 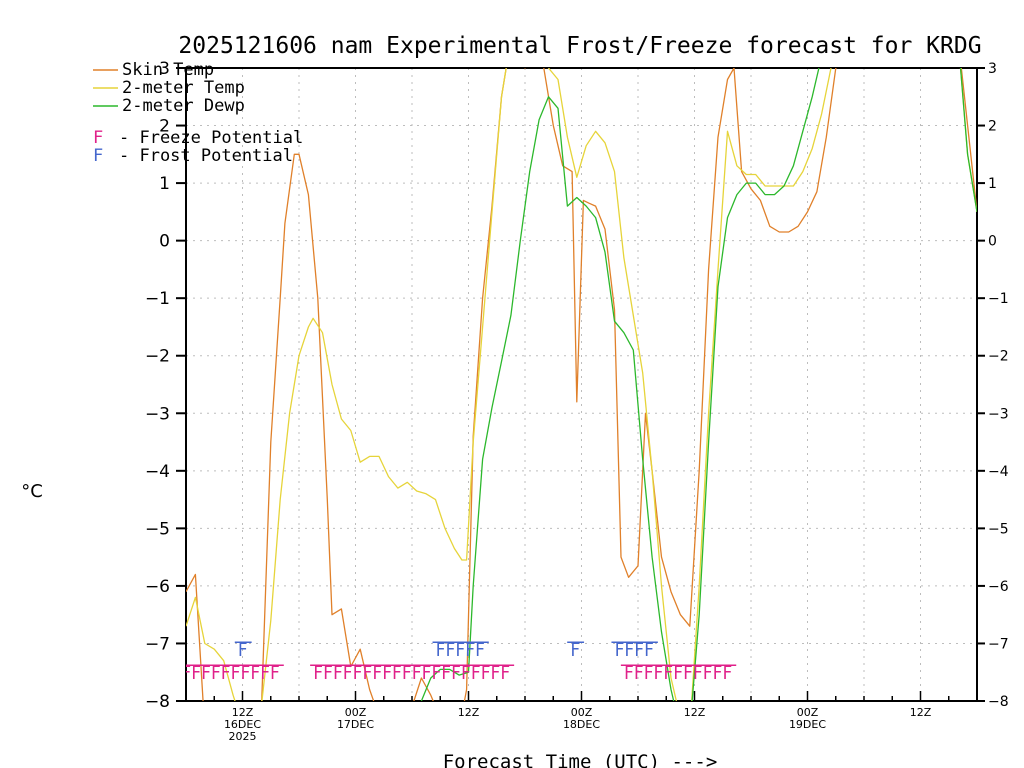 What do you see at coordinates (998, 529) in the screenshot?
I see `y-tick-label-right: −5` at bounding box center [998, 529].